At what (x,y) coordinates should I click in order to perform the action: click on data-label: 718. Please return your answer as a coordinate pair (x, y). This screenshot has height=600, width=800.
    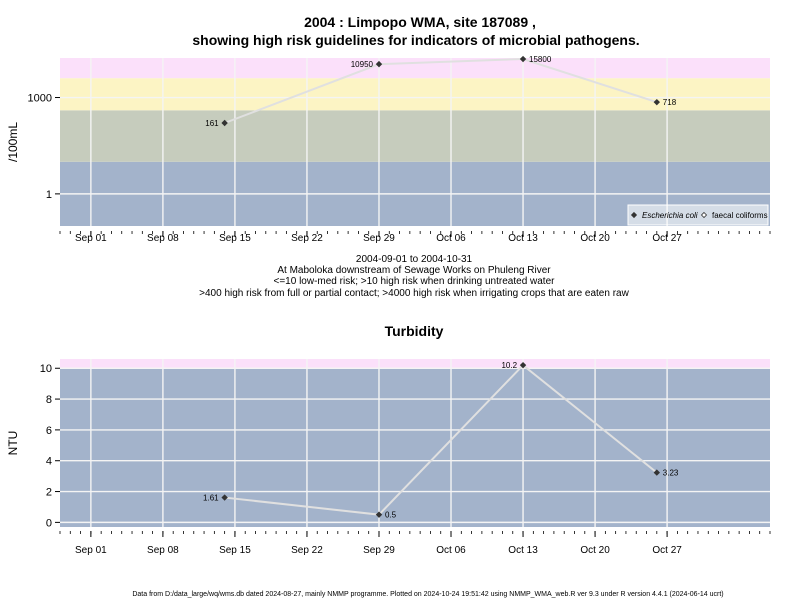
    Looking at the image, I should click on (670, 102).